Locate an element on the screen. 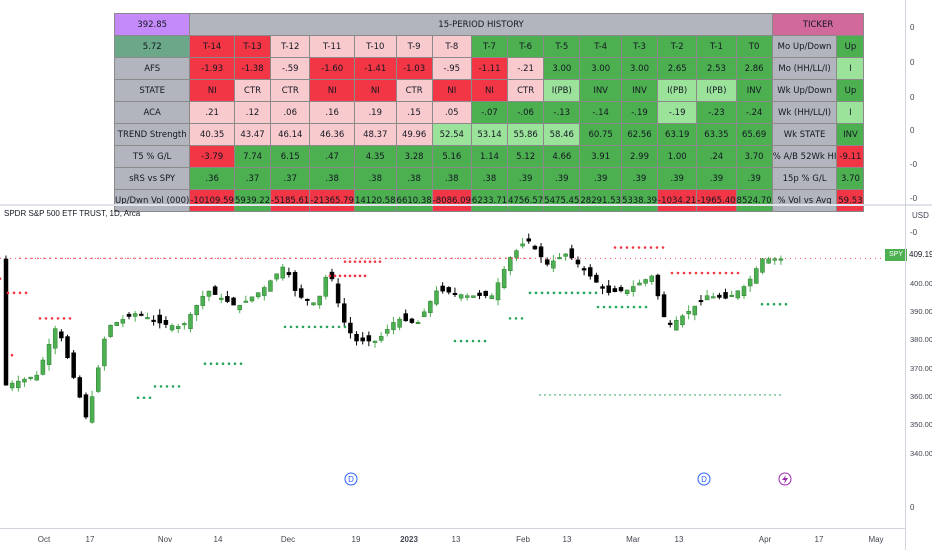  table-cell: CTR is located at coordinates (414, 90).